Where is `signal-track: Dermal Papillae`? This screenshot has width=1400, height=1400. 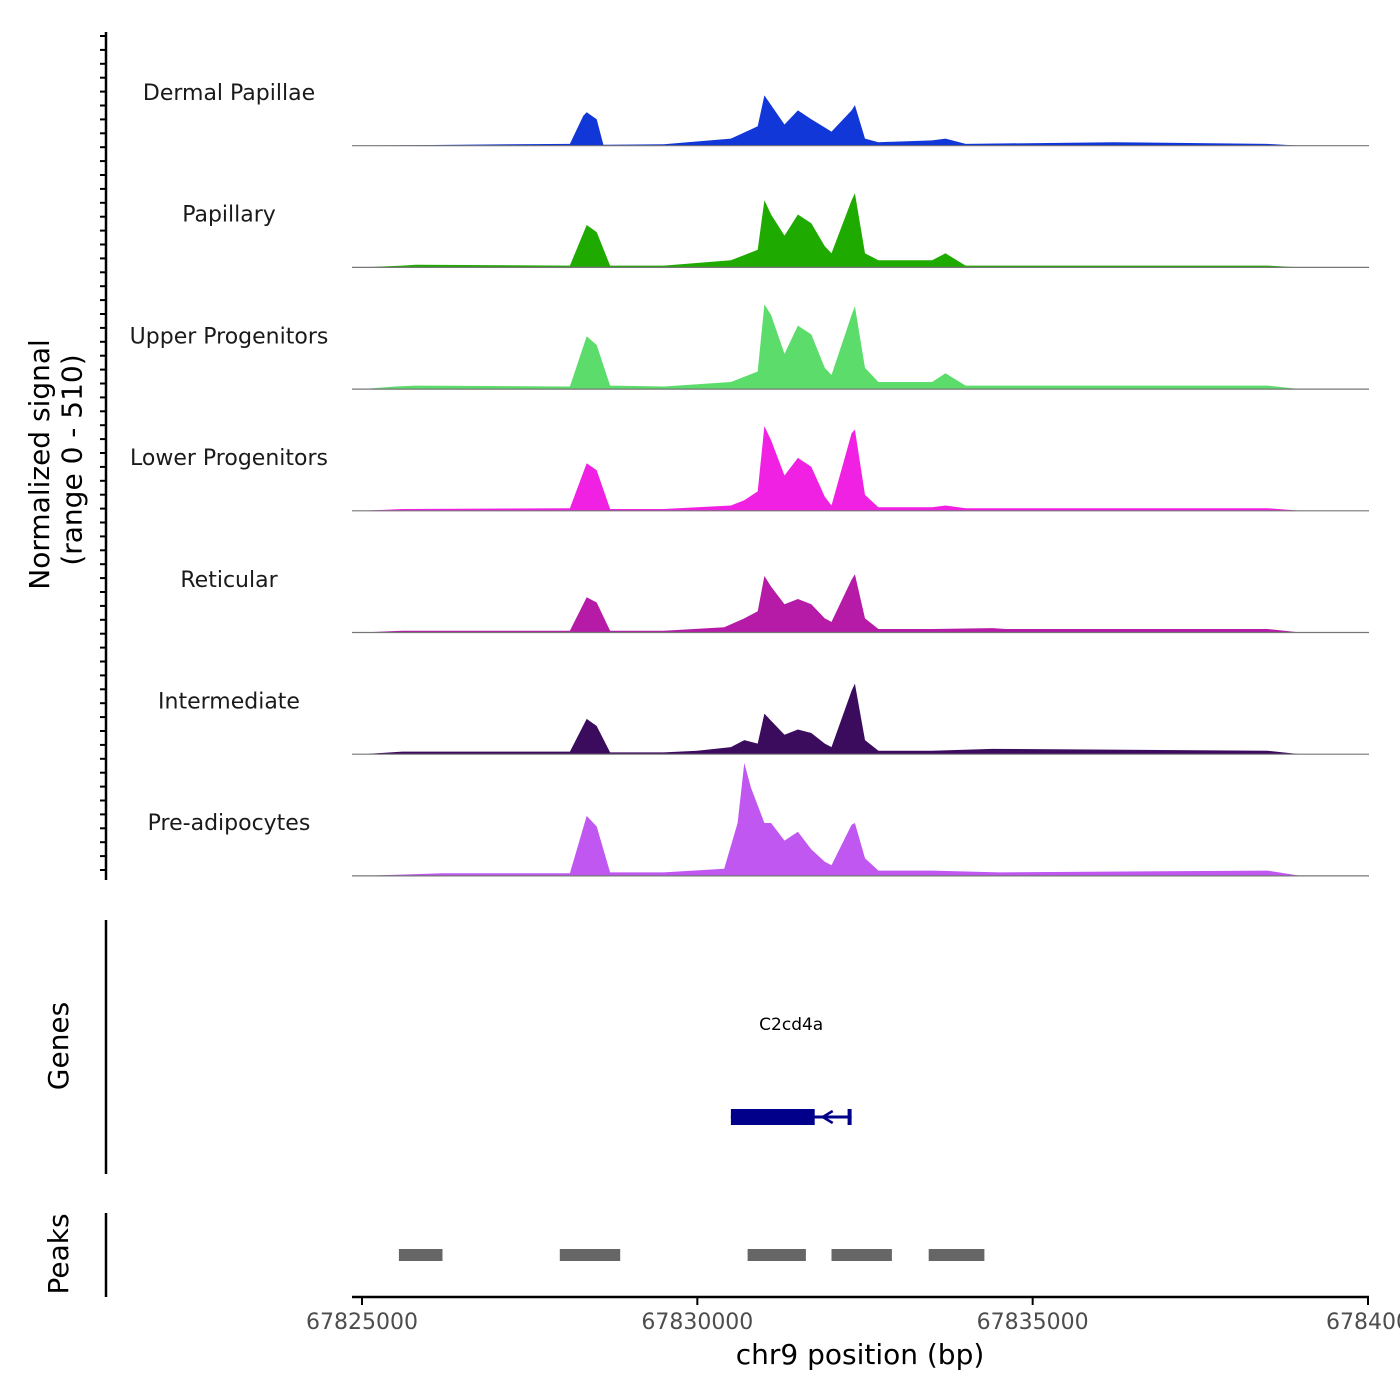 signal-track: Dermal Papillae is located at coordinates (756, 114).